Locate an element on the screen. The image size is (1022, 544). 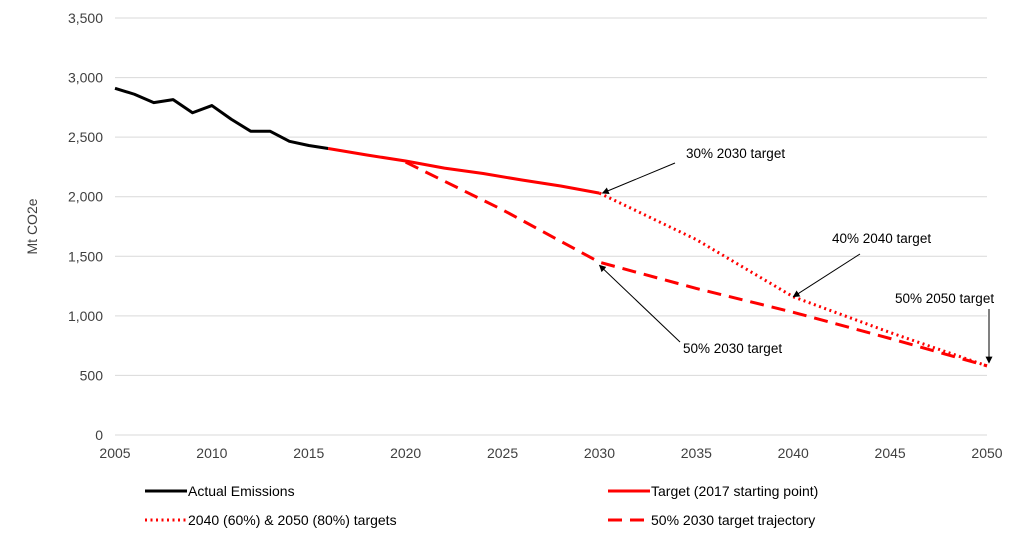
x-tick-label: 2045 is located at coordinates (890, 453).